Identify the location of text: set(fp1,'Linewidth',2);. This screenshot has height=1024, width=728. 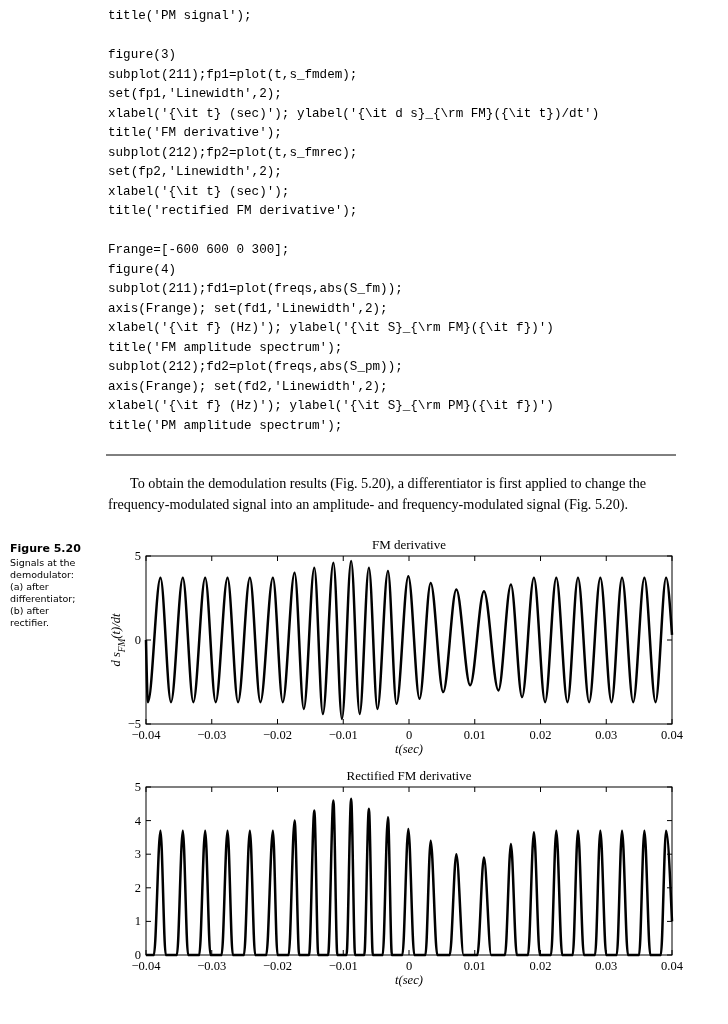
(195, 94).